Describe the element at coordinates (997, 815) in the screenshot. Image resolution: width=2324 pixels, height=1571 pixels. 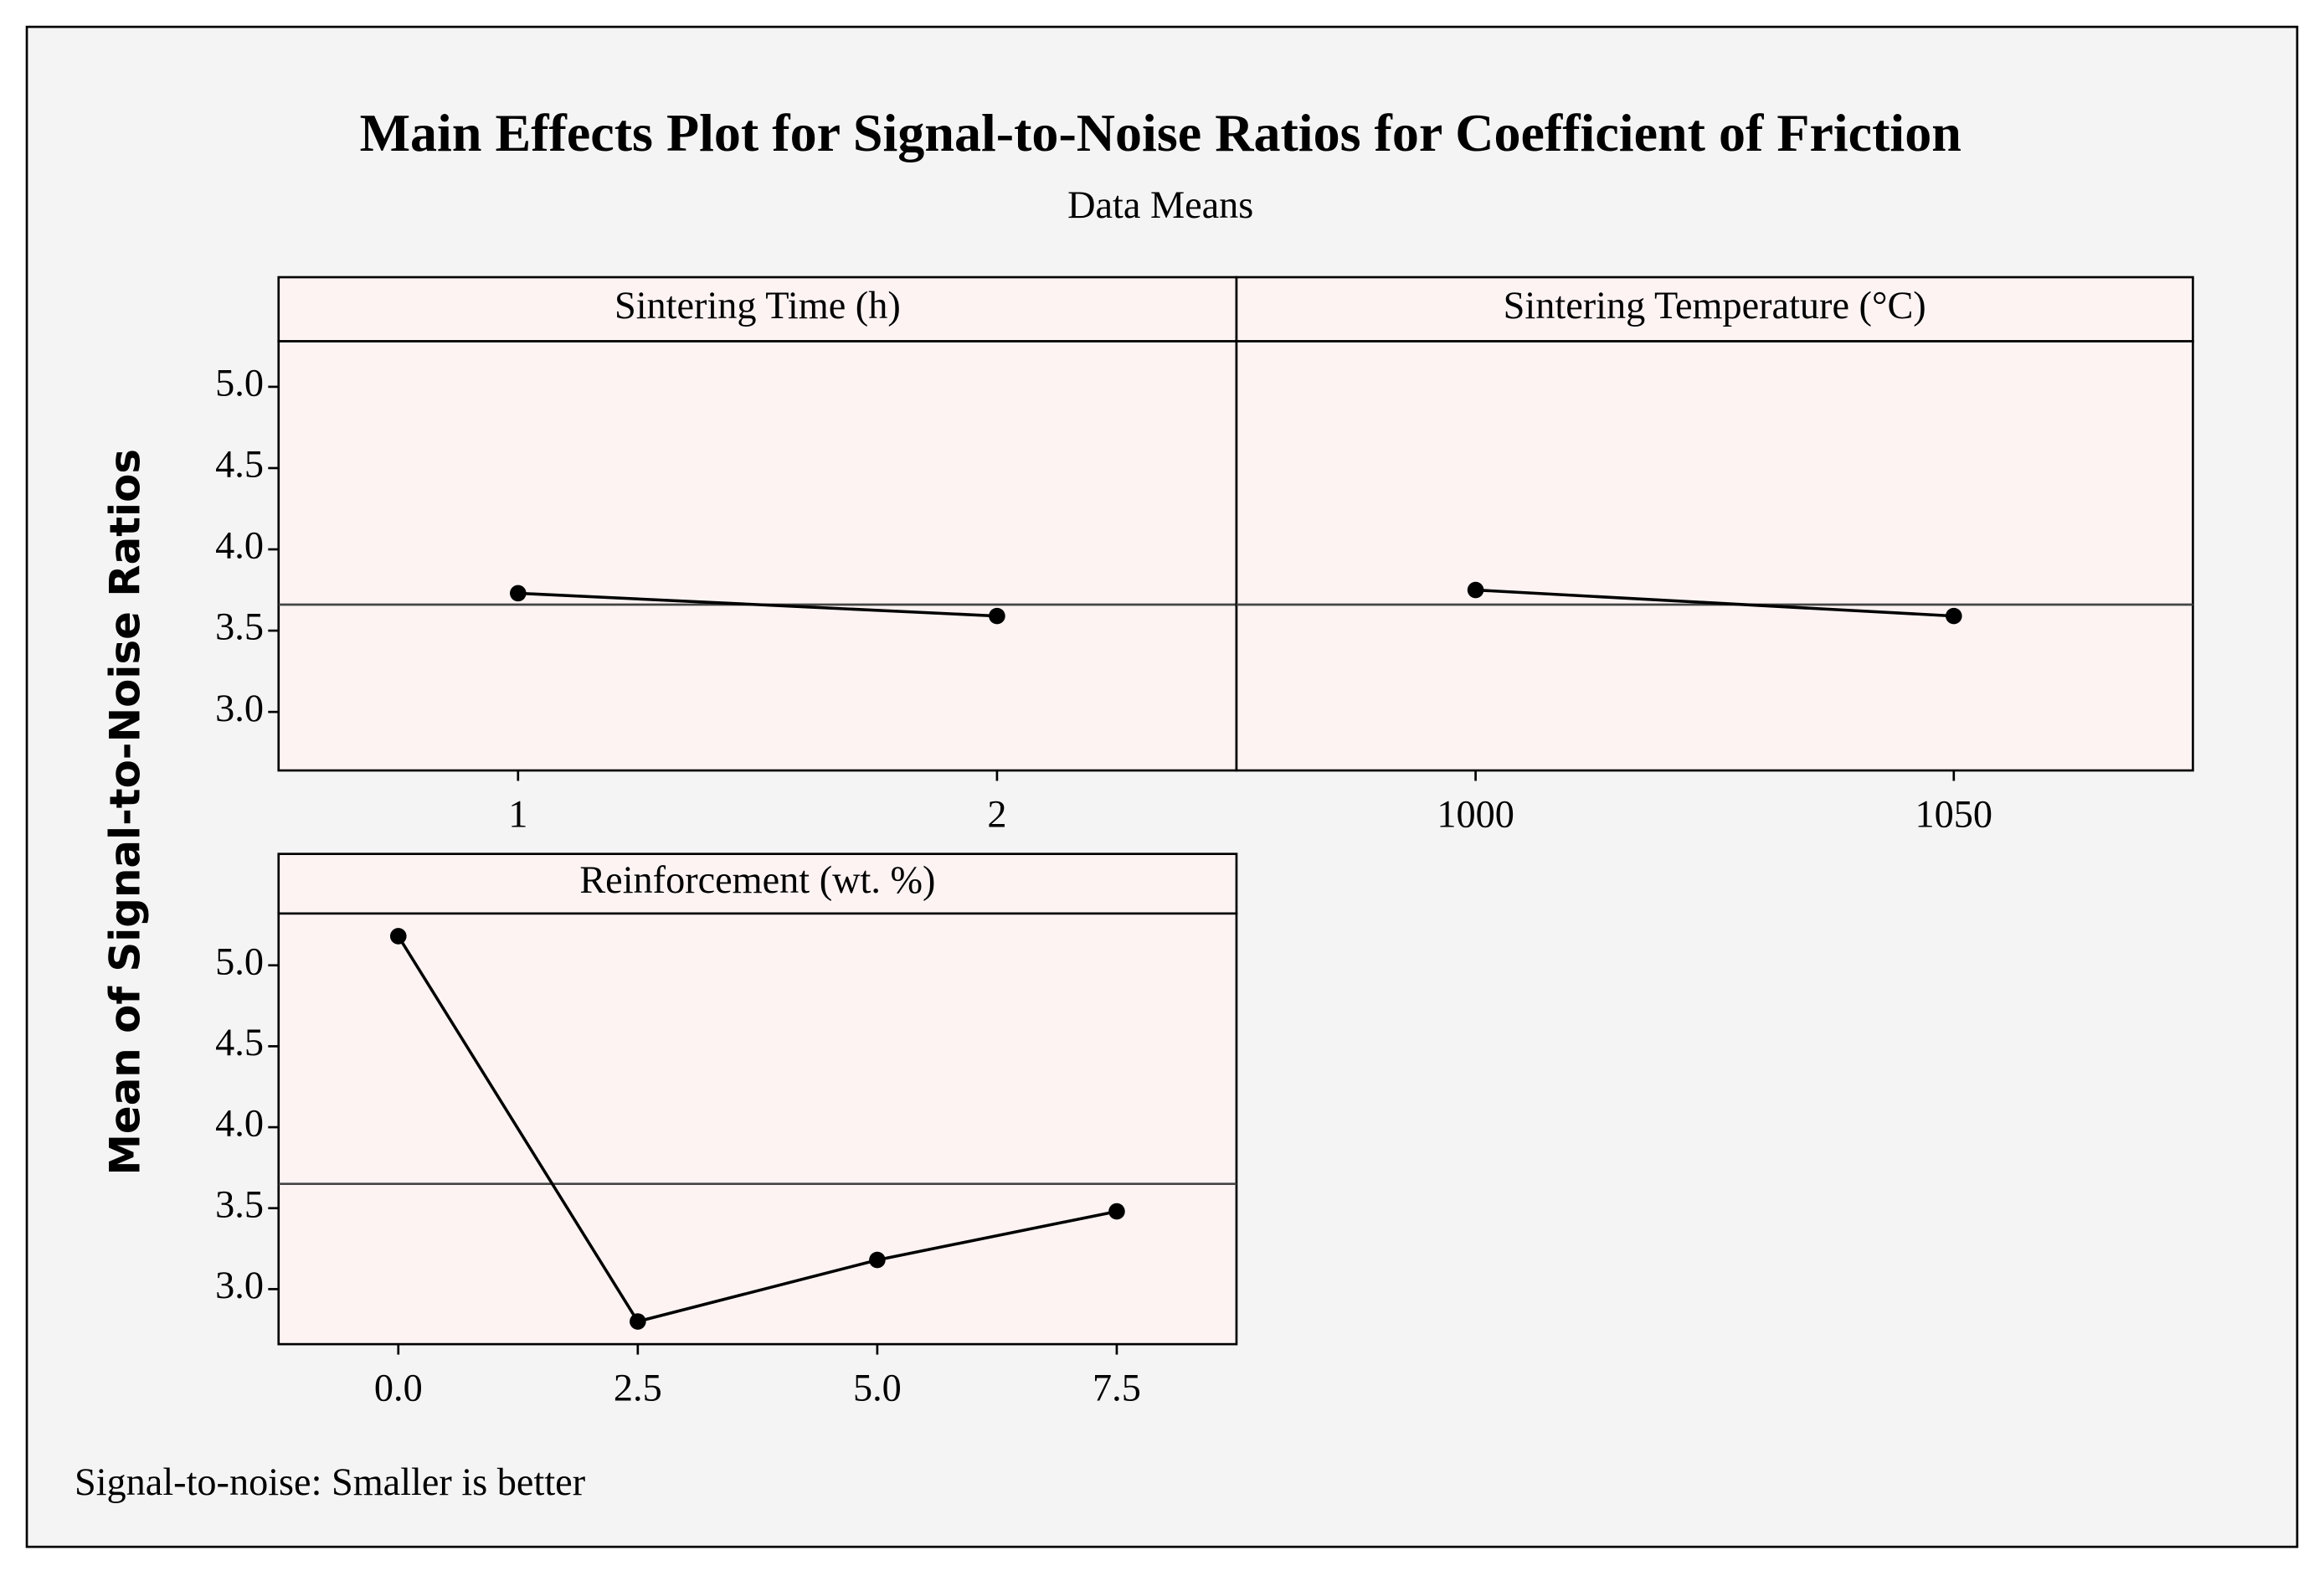
I see `x-tick-label: 2` at that location.